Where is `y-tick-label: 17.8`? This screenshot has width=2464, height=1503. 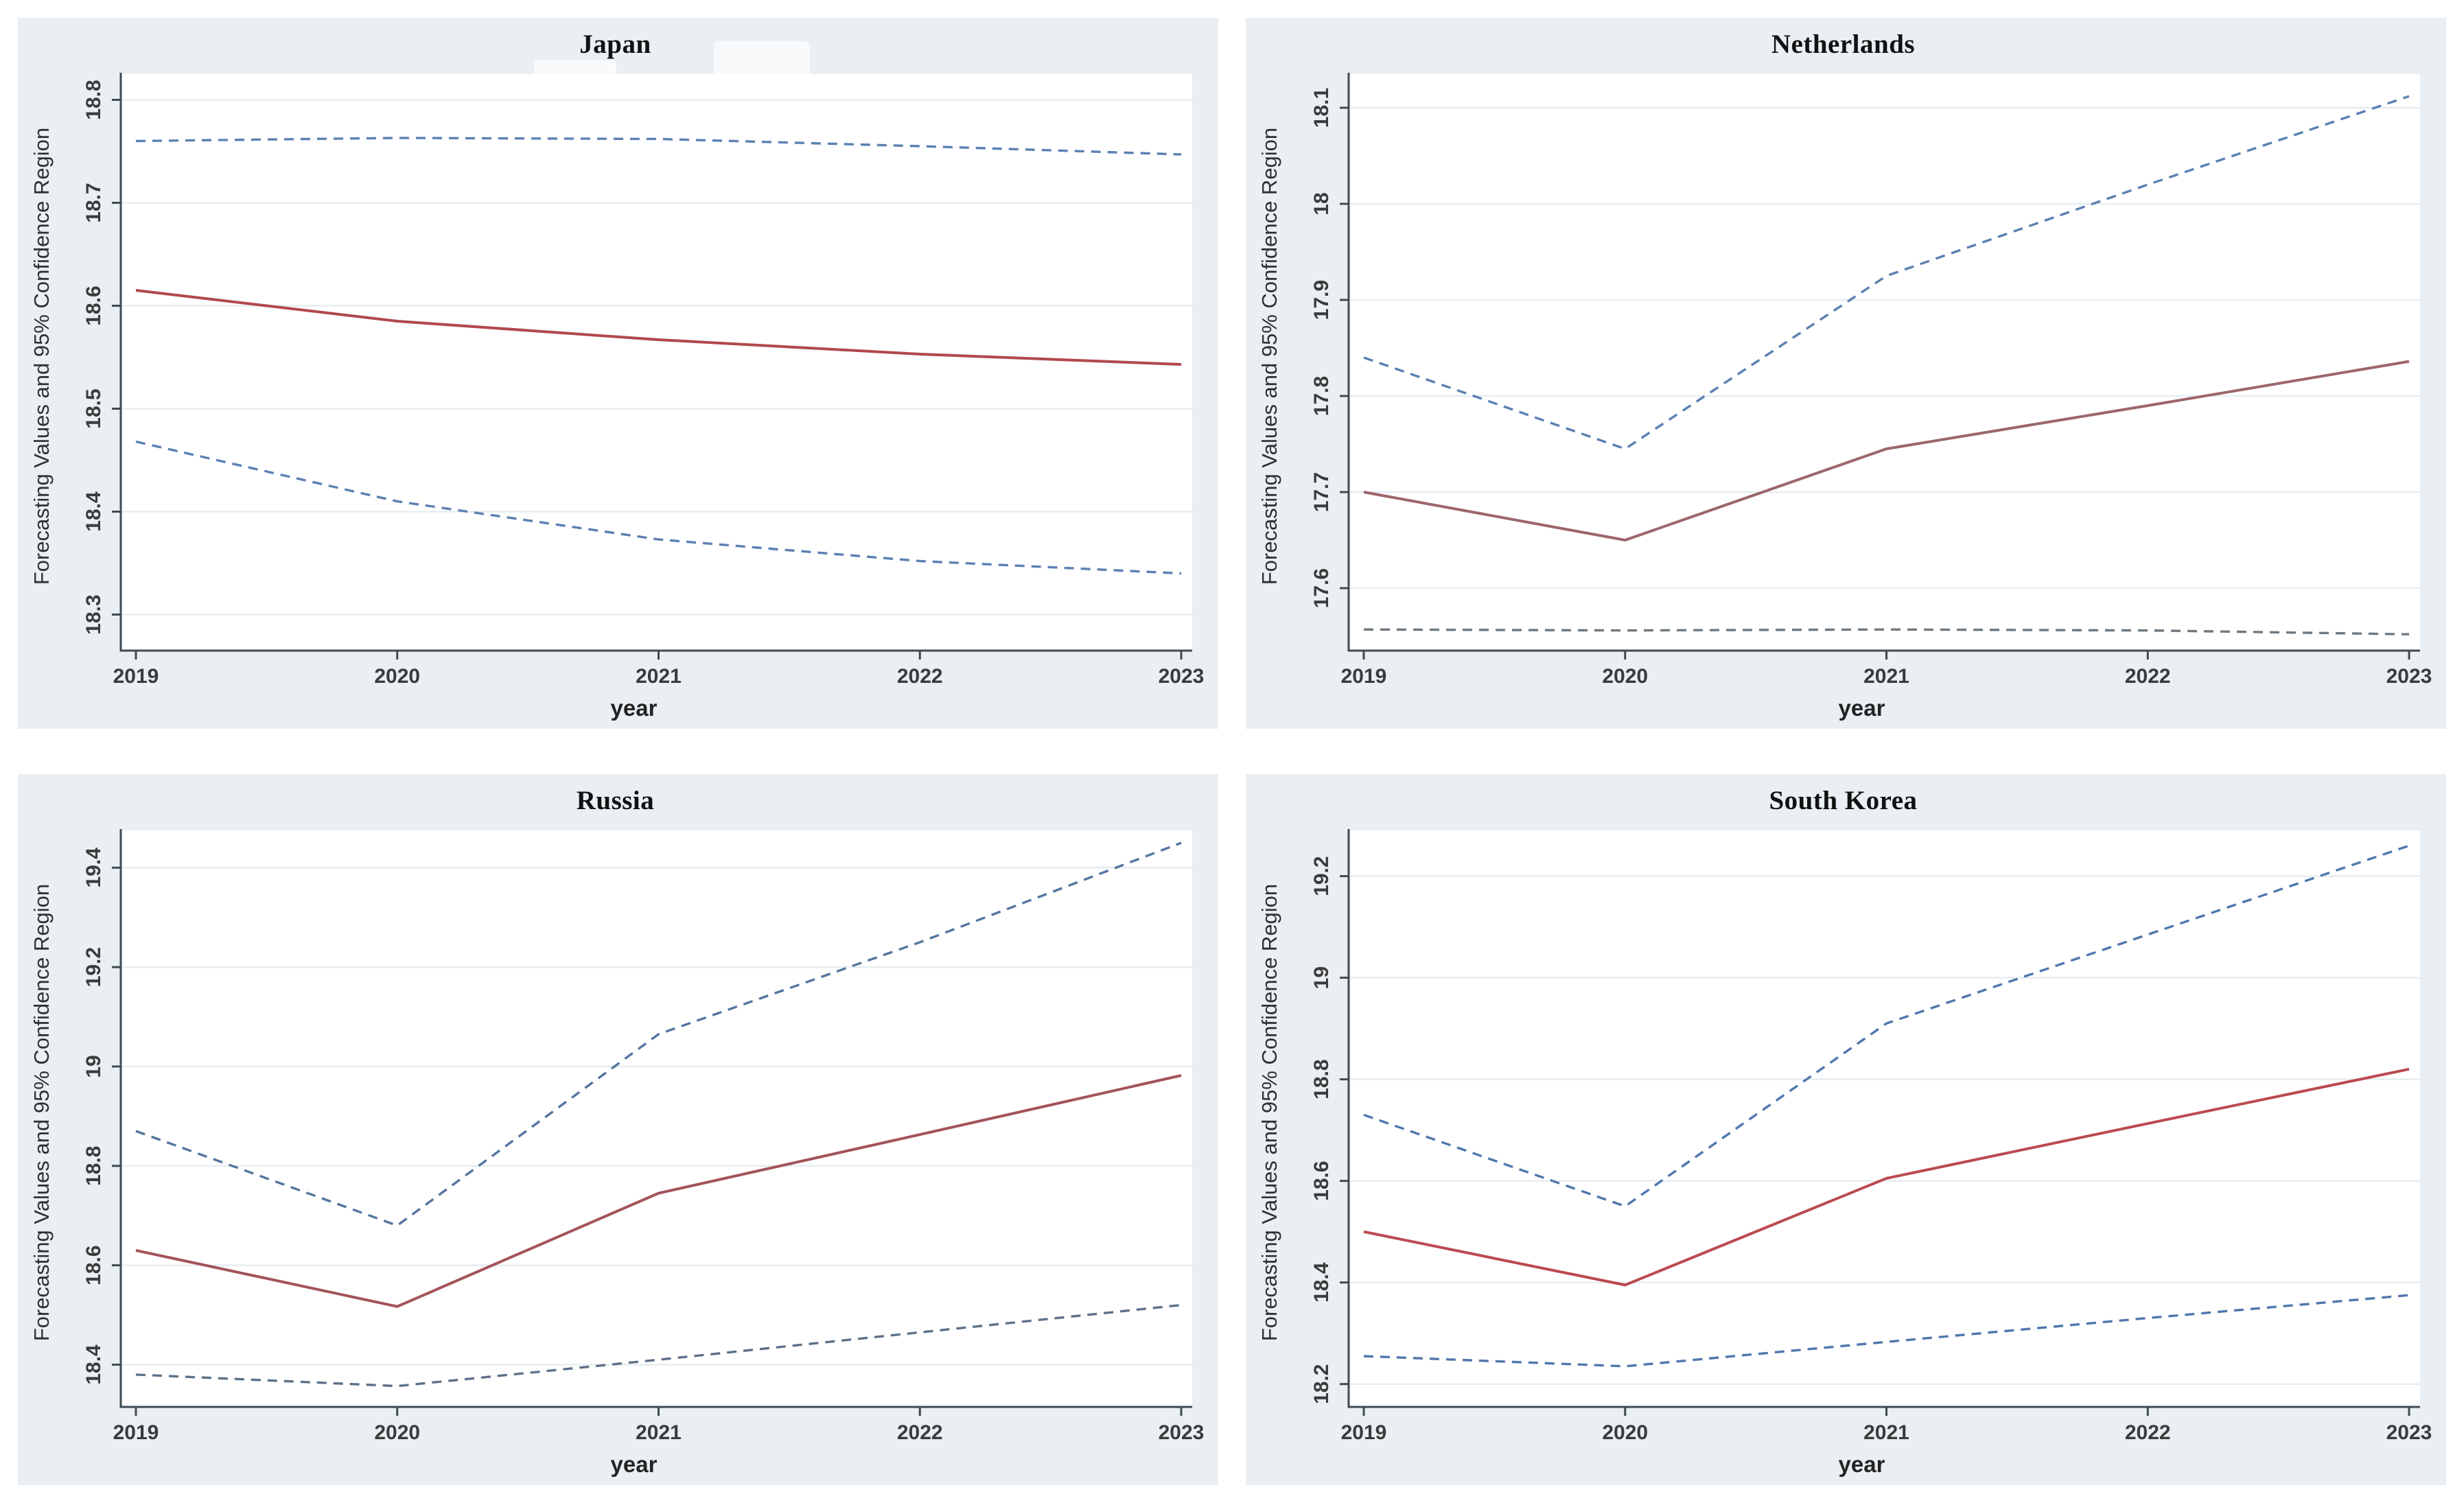 y-tick-label: 17.8 is located at coordinates (1321, 396).